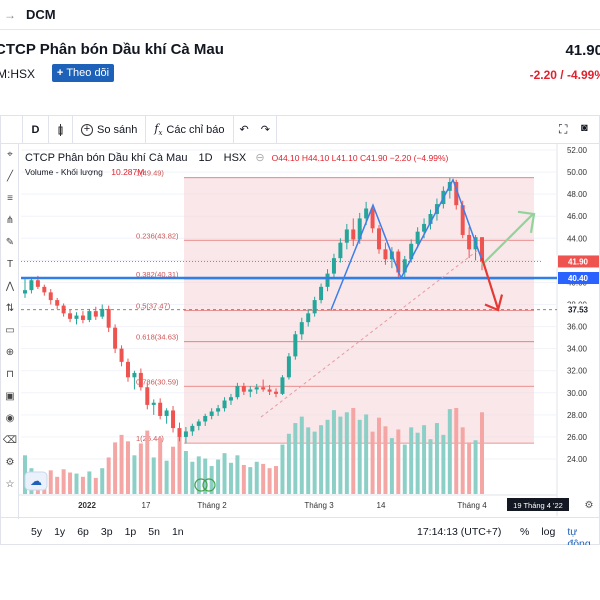  I want to click on cursor-icon: ⌖, so click(10, 154).